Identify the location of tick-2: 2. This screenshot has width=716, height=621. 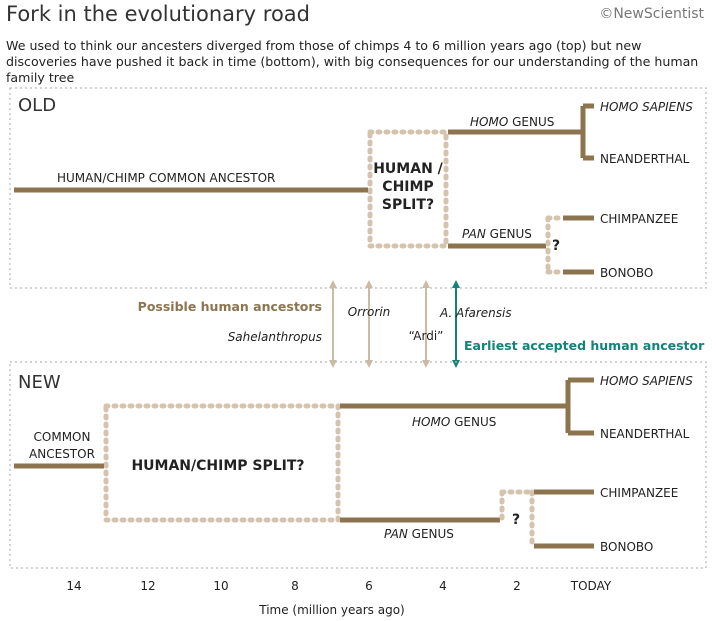
(517, 586).